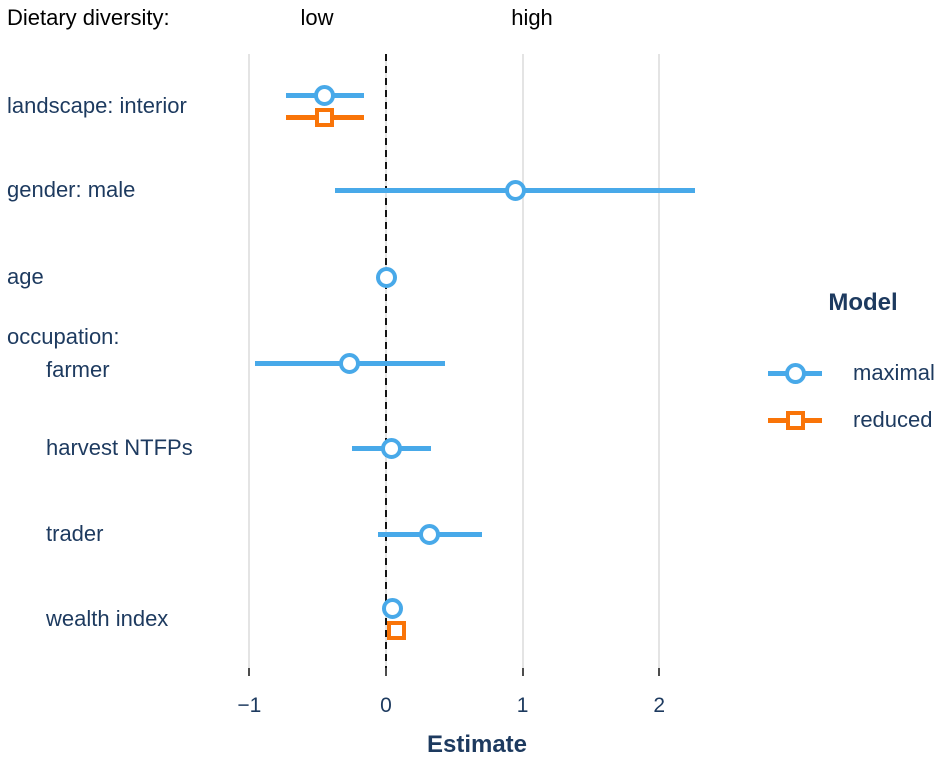 The height and width of the screenshot is (760, 945). Describe the element at coordinates (97, 105) in the screenshot. I see `y-axis-label: landscape: interior` at that location.